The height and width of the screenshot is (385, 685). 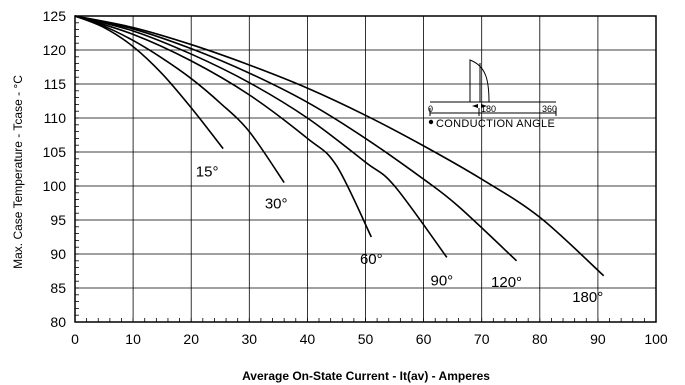 I want to click on series-label: 180°, so click(x=587, y=297).